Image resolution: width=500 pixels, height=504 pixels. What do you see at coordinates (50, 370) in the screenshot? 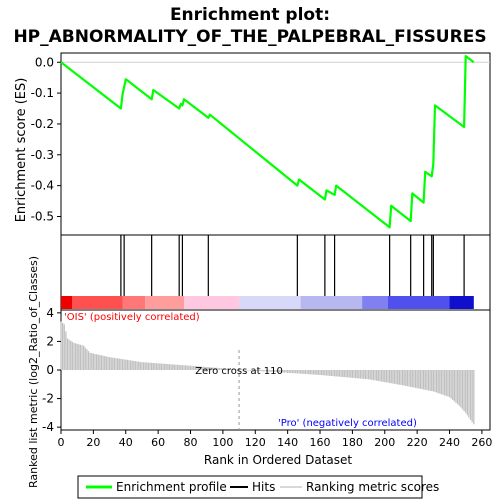
I see `rank-y-tick-label: 0` at bounding box center [50, 370].